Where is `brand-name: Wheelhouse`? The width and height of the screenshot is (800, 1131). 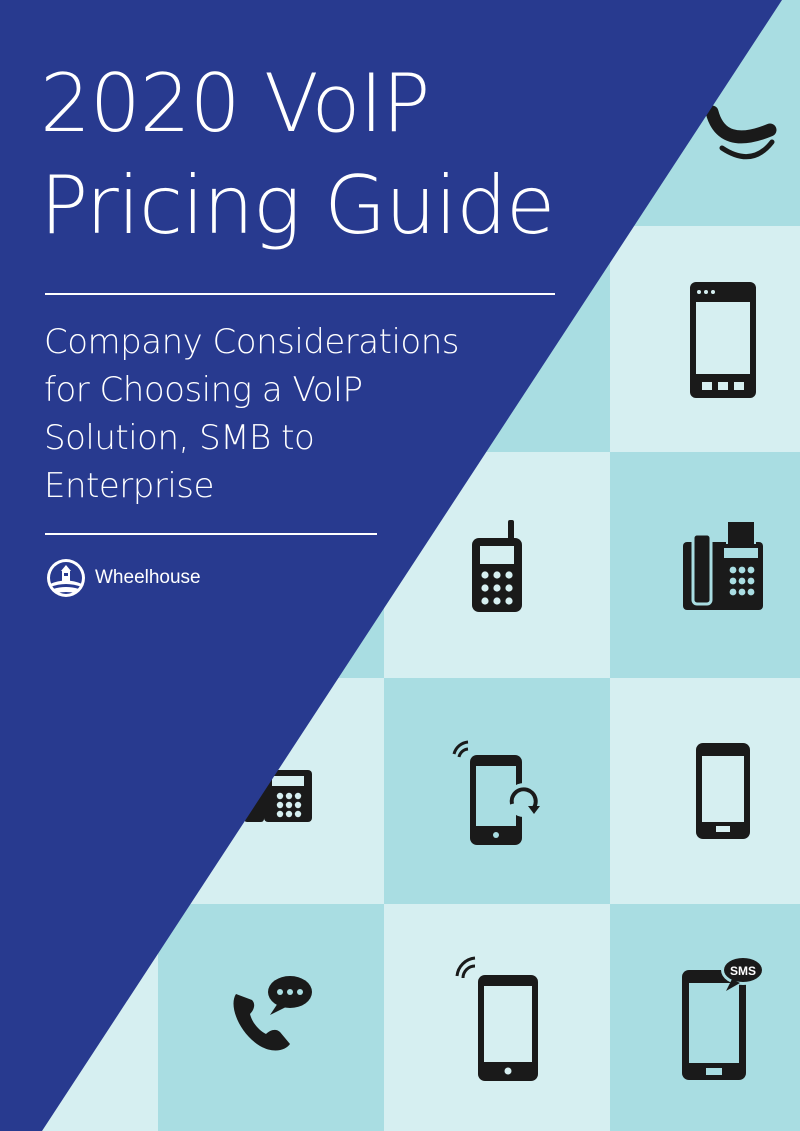
brand-name: Wheelhouse is located at coordinates (148, 577).